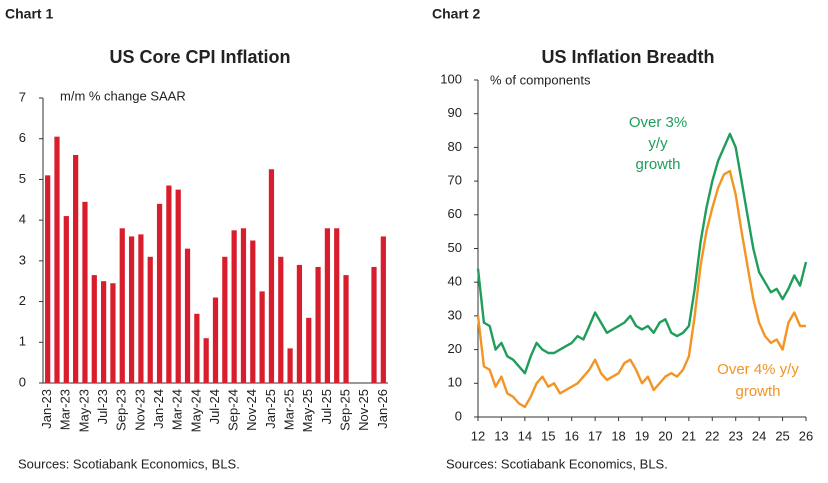  What do you see at coordinates (233, 410) in the screenshot?
I see `x-tick-label: Sep-24` at bounding box center [233, 410].